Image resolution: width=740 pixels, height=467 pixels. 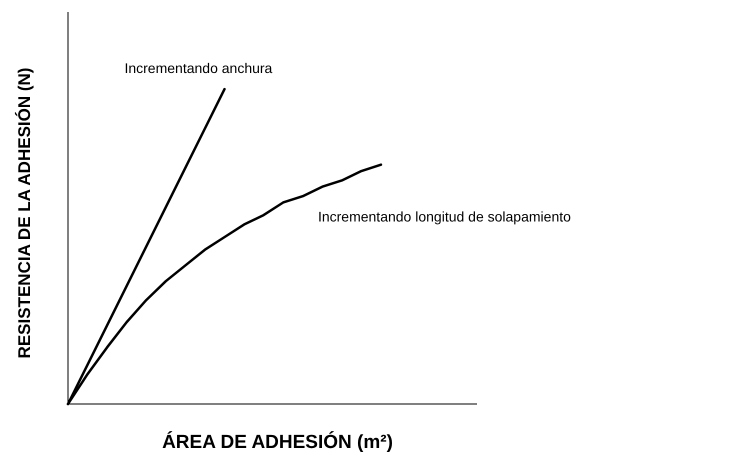 What do you see at coordinates (198, 68) in the screenshot?
I see `text: Incrementando anchura` at bounding box center [198, 68].